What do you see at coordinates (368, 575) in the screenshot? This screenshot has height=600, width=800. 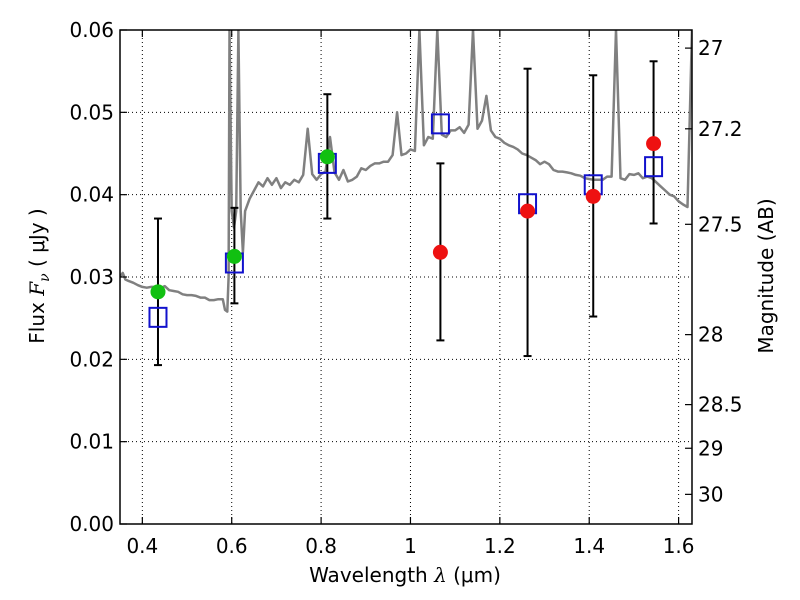 I see `x-axis-title-word: Wavelength` at bounding box center [368, 575].